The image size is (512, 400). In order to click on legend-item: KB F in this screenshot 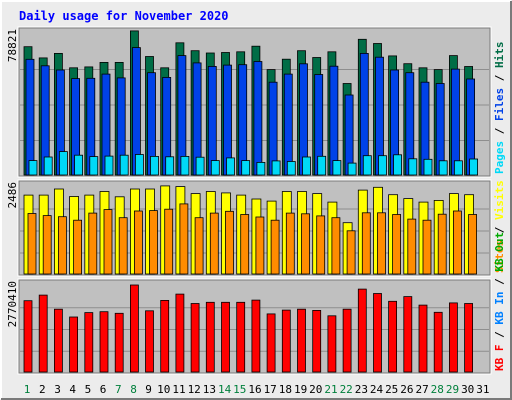, I will do `click(499, 358)`.